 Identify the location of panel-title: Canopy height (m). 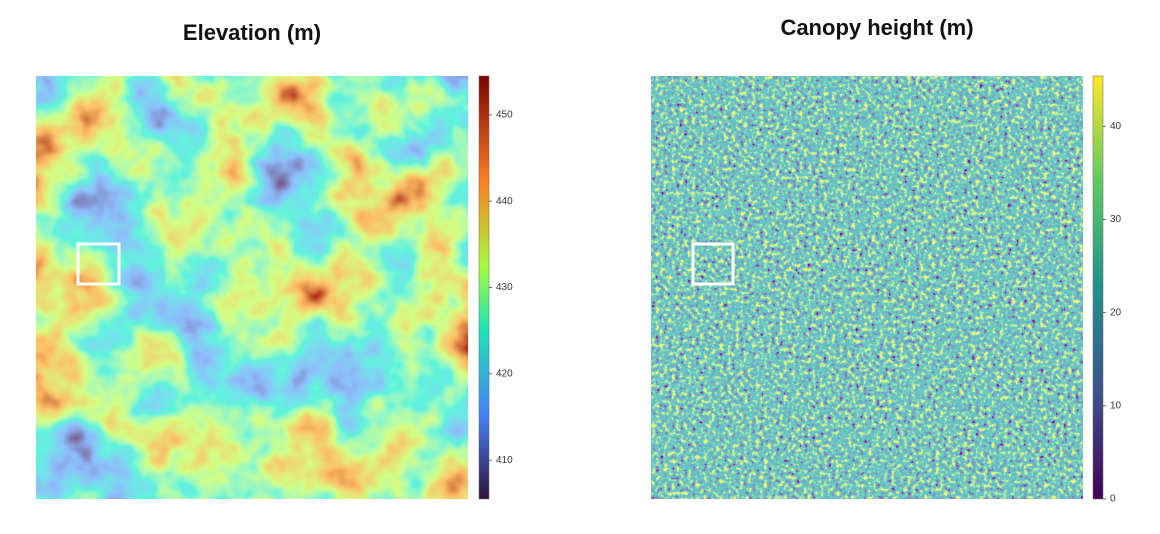
(876, 27).